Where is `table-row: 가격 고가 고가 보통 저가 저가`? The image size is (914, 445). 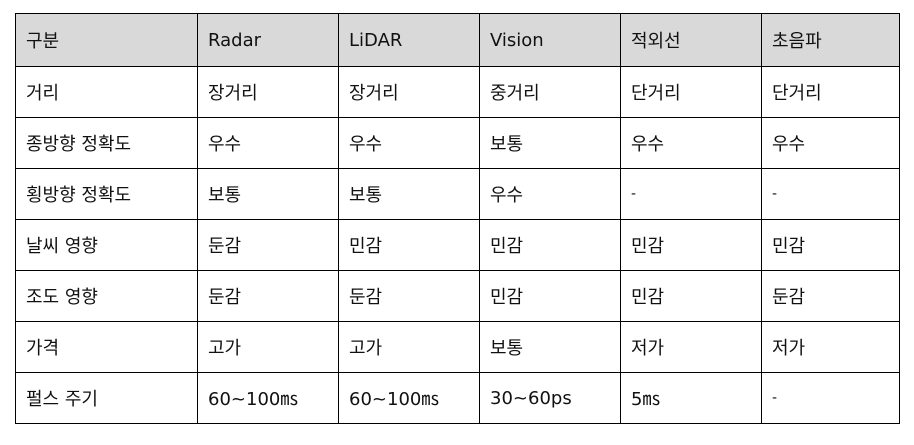
table-row: 가격 고가 고가 보통 저가 저가 is located at coordinates (457, 347).